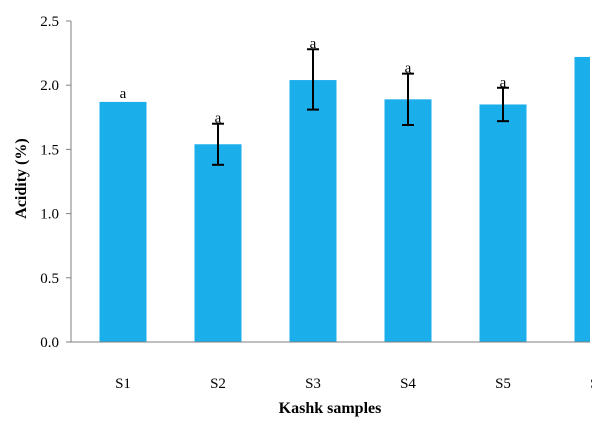 This screenshot has width=592, height=421. I want to click on bar-s4, so click(408, 220).